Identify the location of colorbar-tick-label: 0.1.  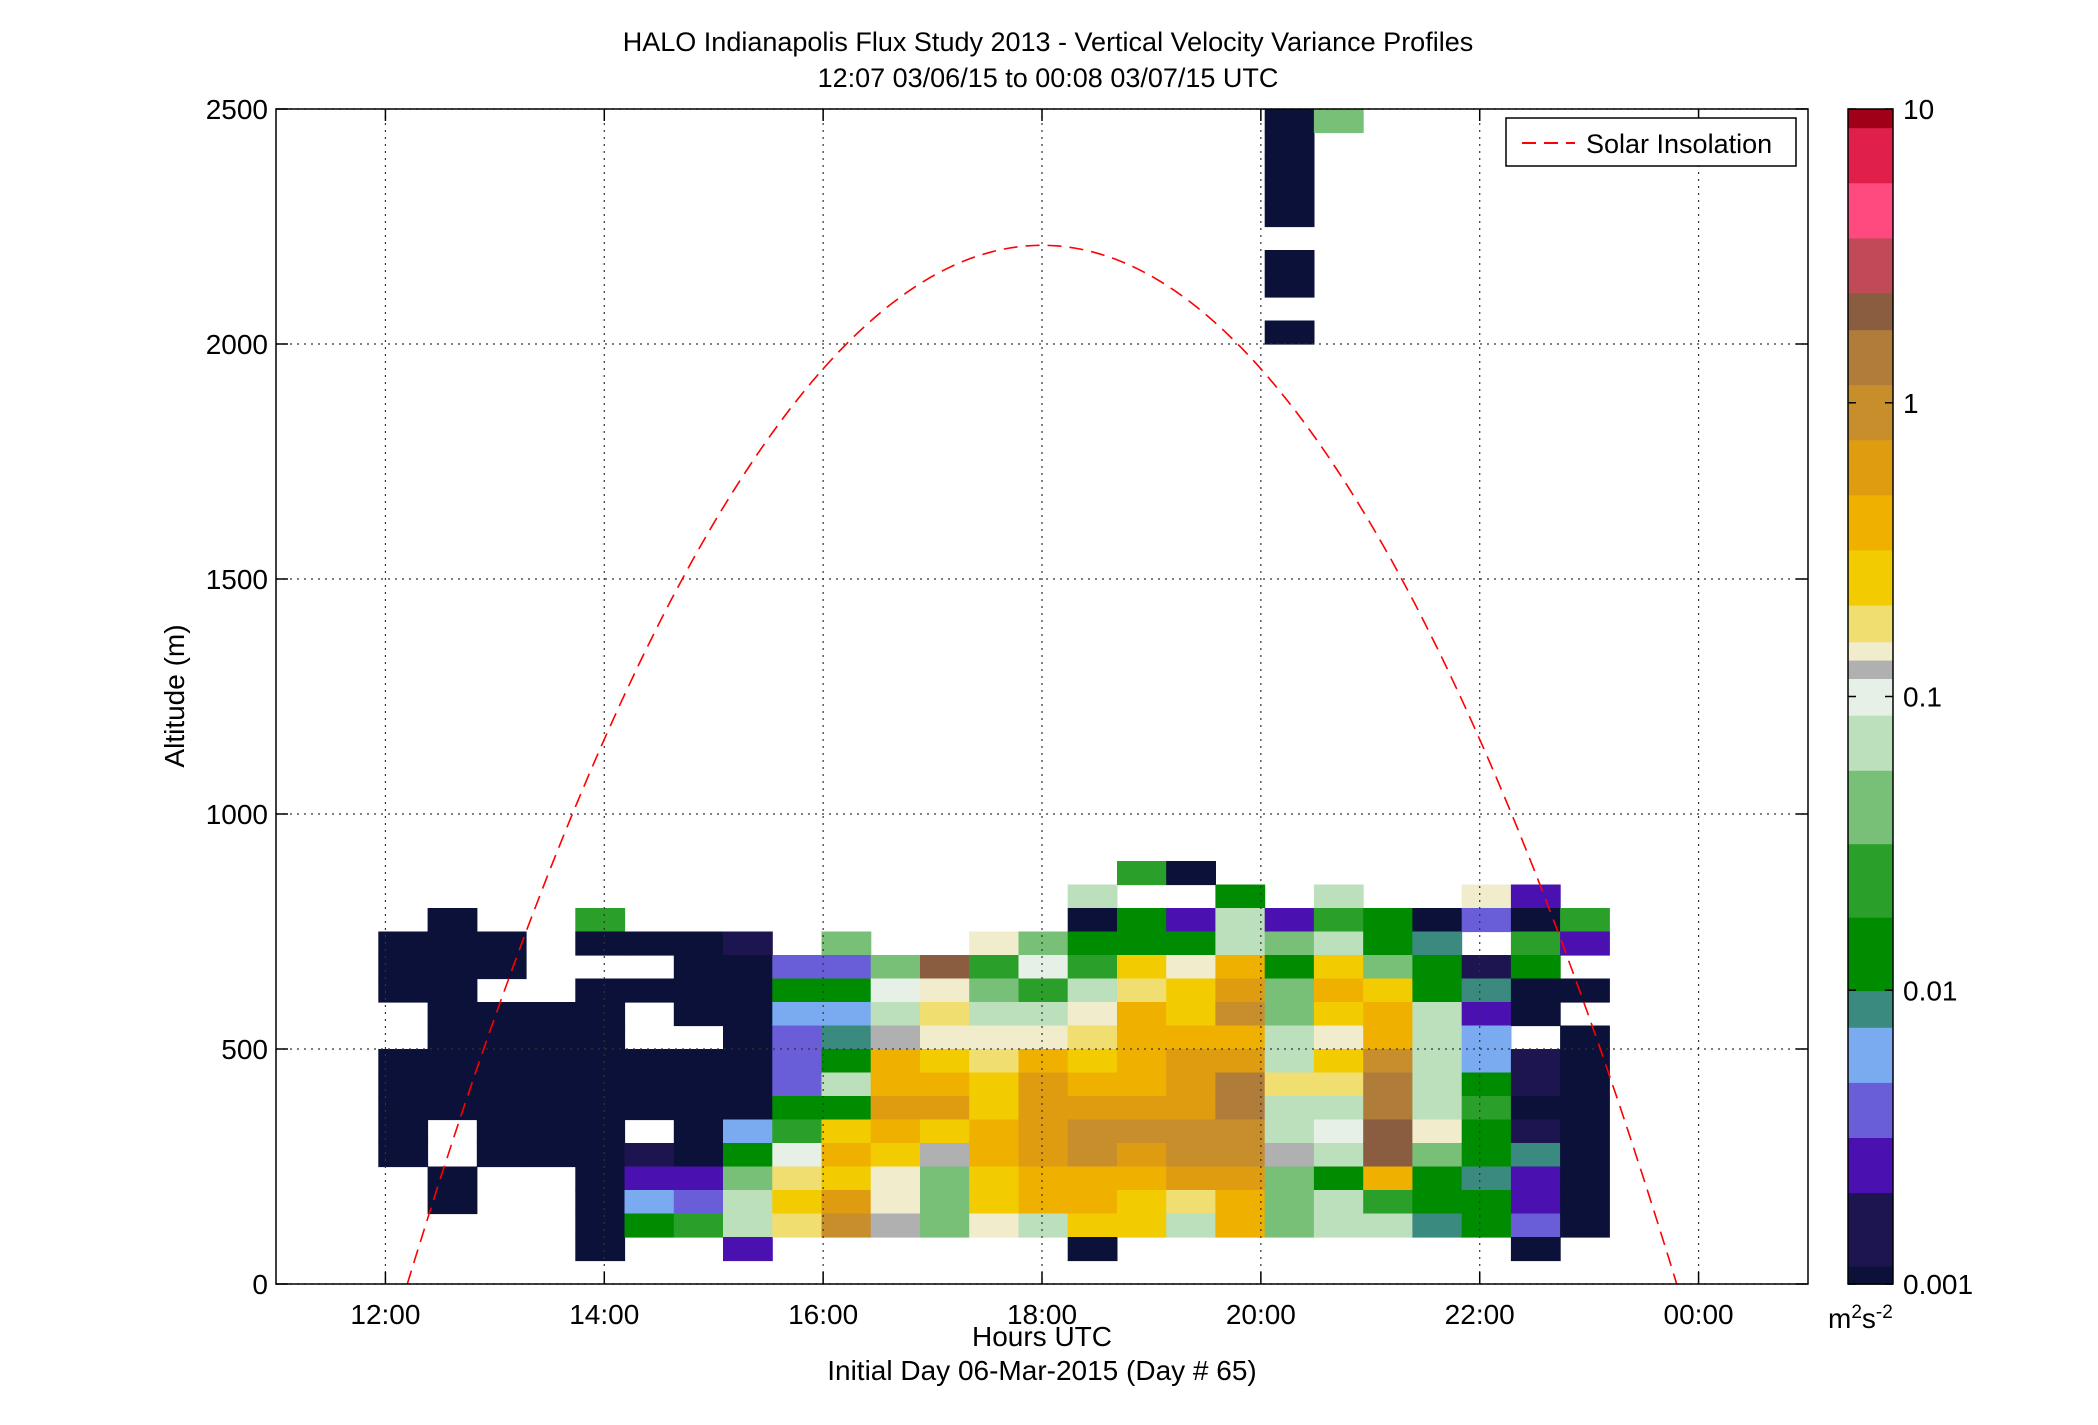
(1922, 697).